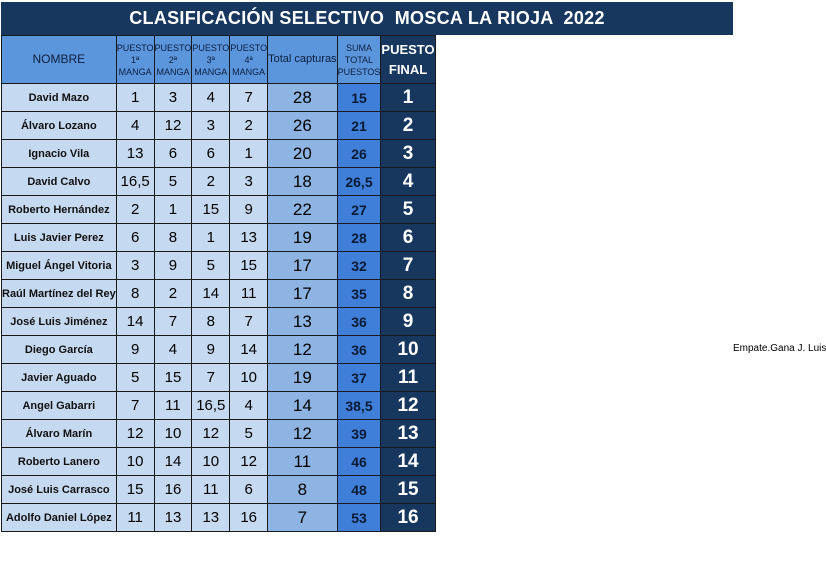  What do you see at coordinates (302, 517) in the screenshot?
I see `cell-total-capturas: 7` at bounding box center [302, 517].